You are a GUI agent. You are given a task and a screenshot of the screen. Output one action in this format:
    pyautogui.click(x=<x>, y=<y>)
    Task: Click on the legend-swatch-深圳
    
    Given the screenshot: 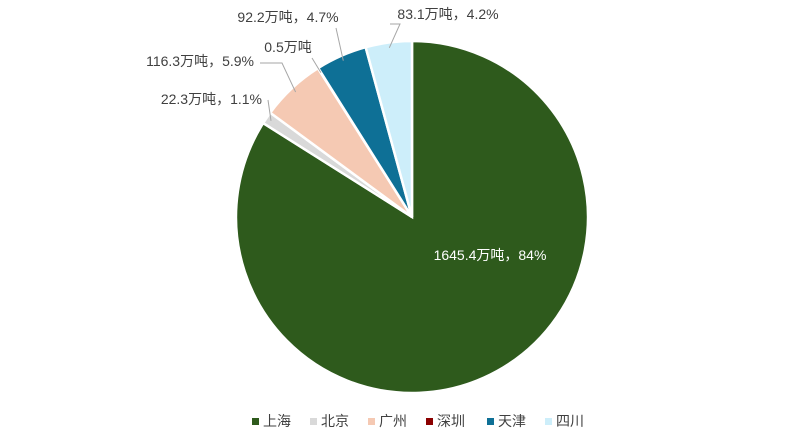 What is the action you would take?
    pyautogui.click(x=429, y=421)
    